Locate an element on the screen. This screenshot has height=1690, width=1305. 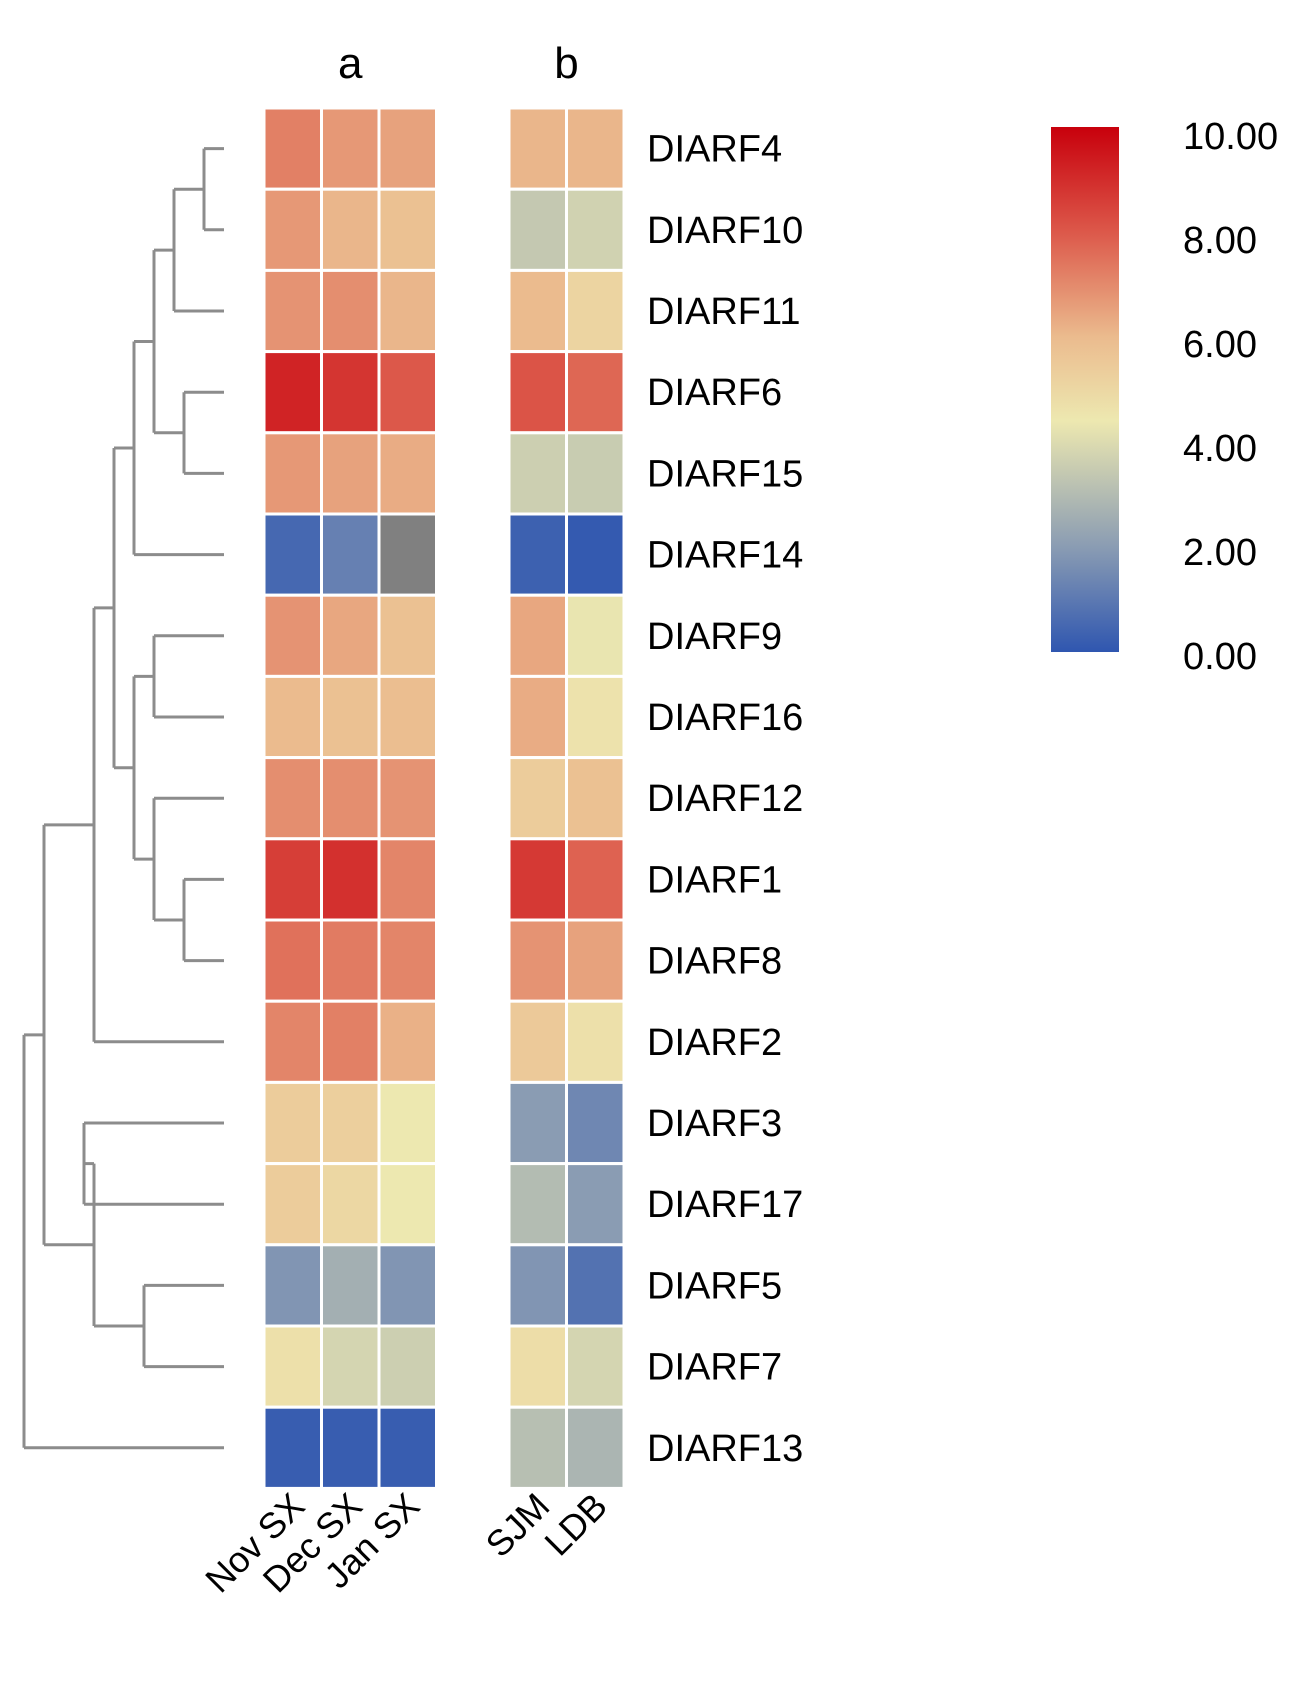
heatmap-cell-a-DIARF1-Nov-SX is located at coordinates (292, 879).